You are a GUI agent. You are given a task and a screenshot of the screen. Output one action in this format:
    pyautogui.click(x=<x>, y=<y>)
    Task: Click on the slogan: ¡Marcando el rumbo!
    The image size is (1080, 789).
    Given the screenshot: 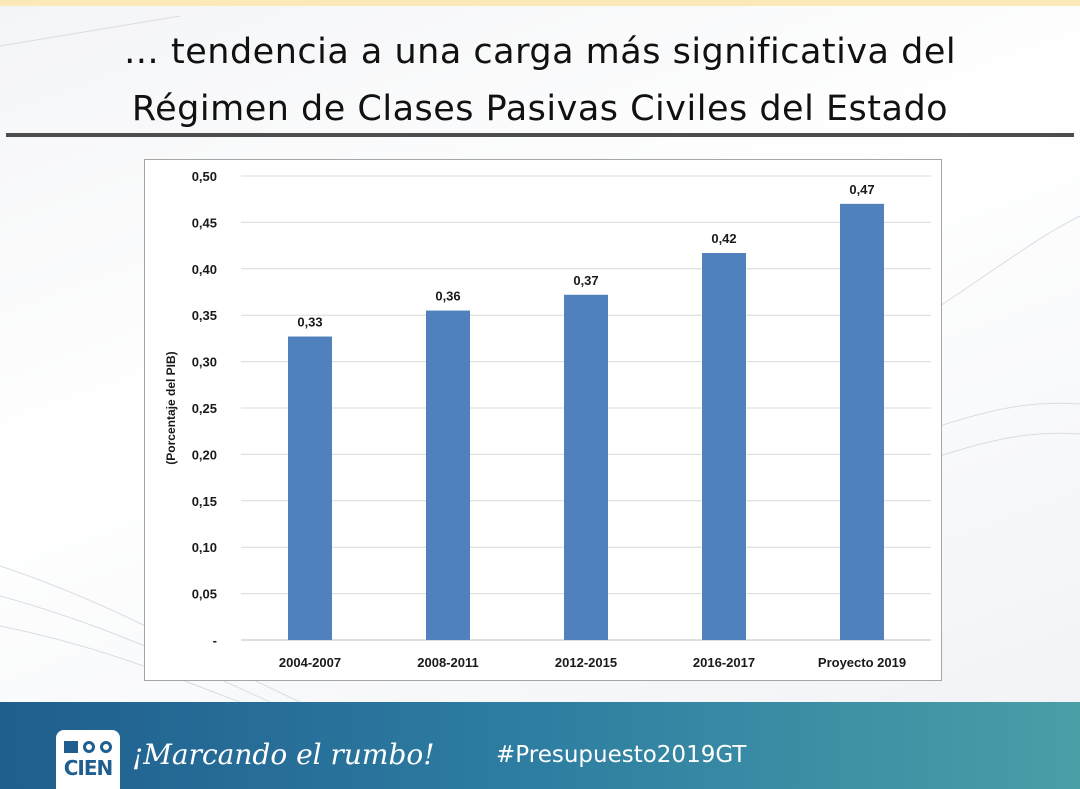 What is the action you would take?
    pyautogui.click(x=283, y=754)
    